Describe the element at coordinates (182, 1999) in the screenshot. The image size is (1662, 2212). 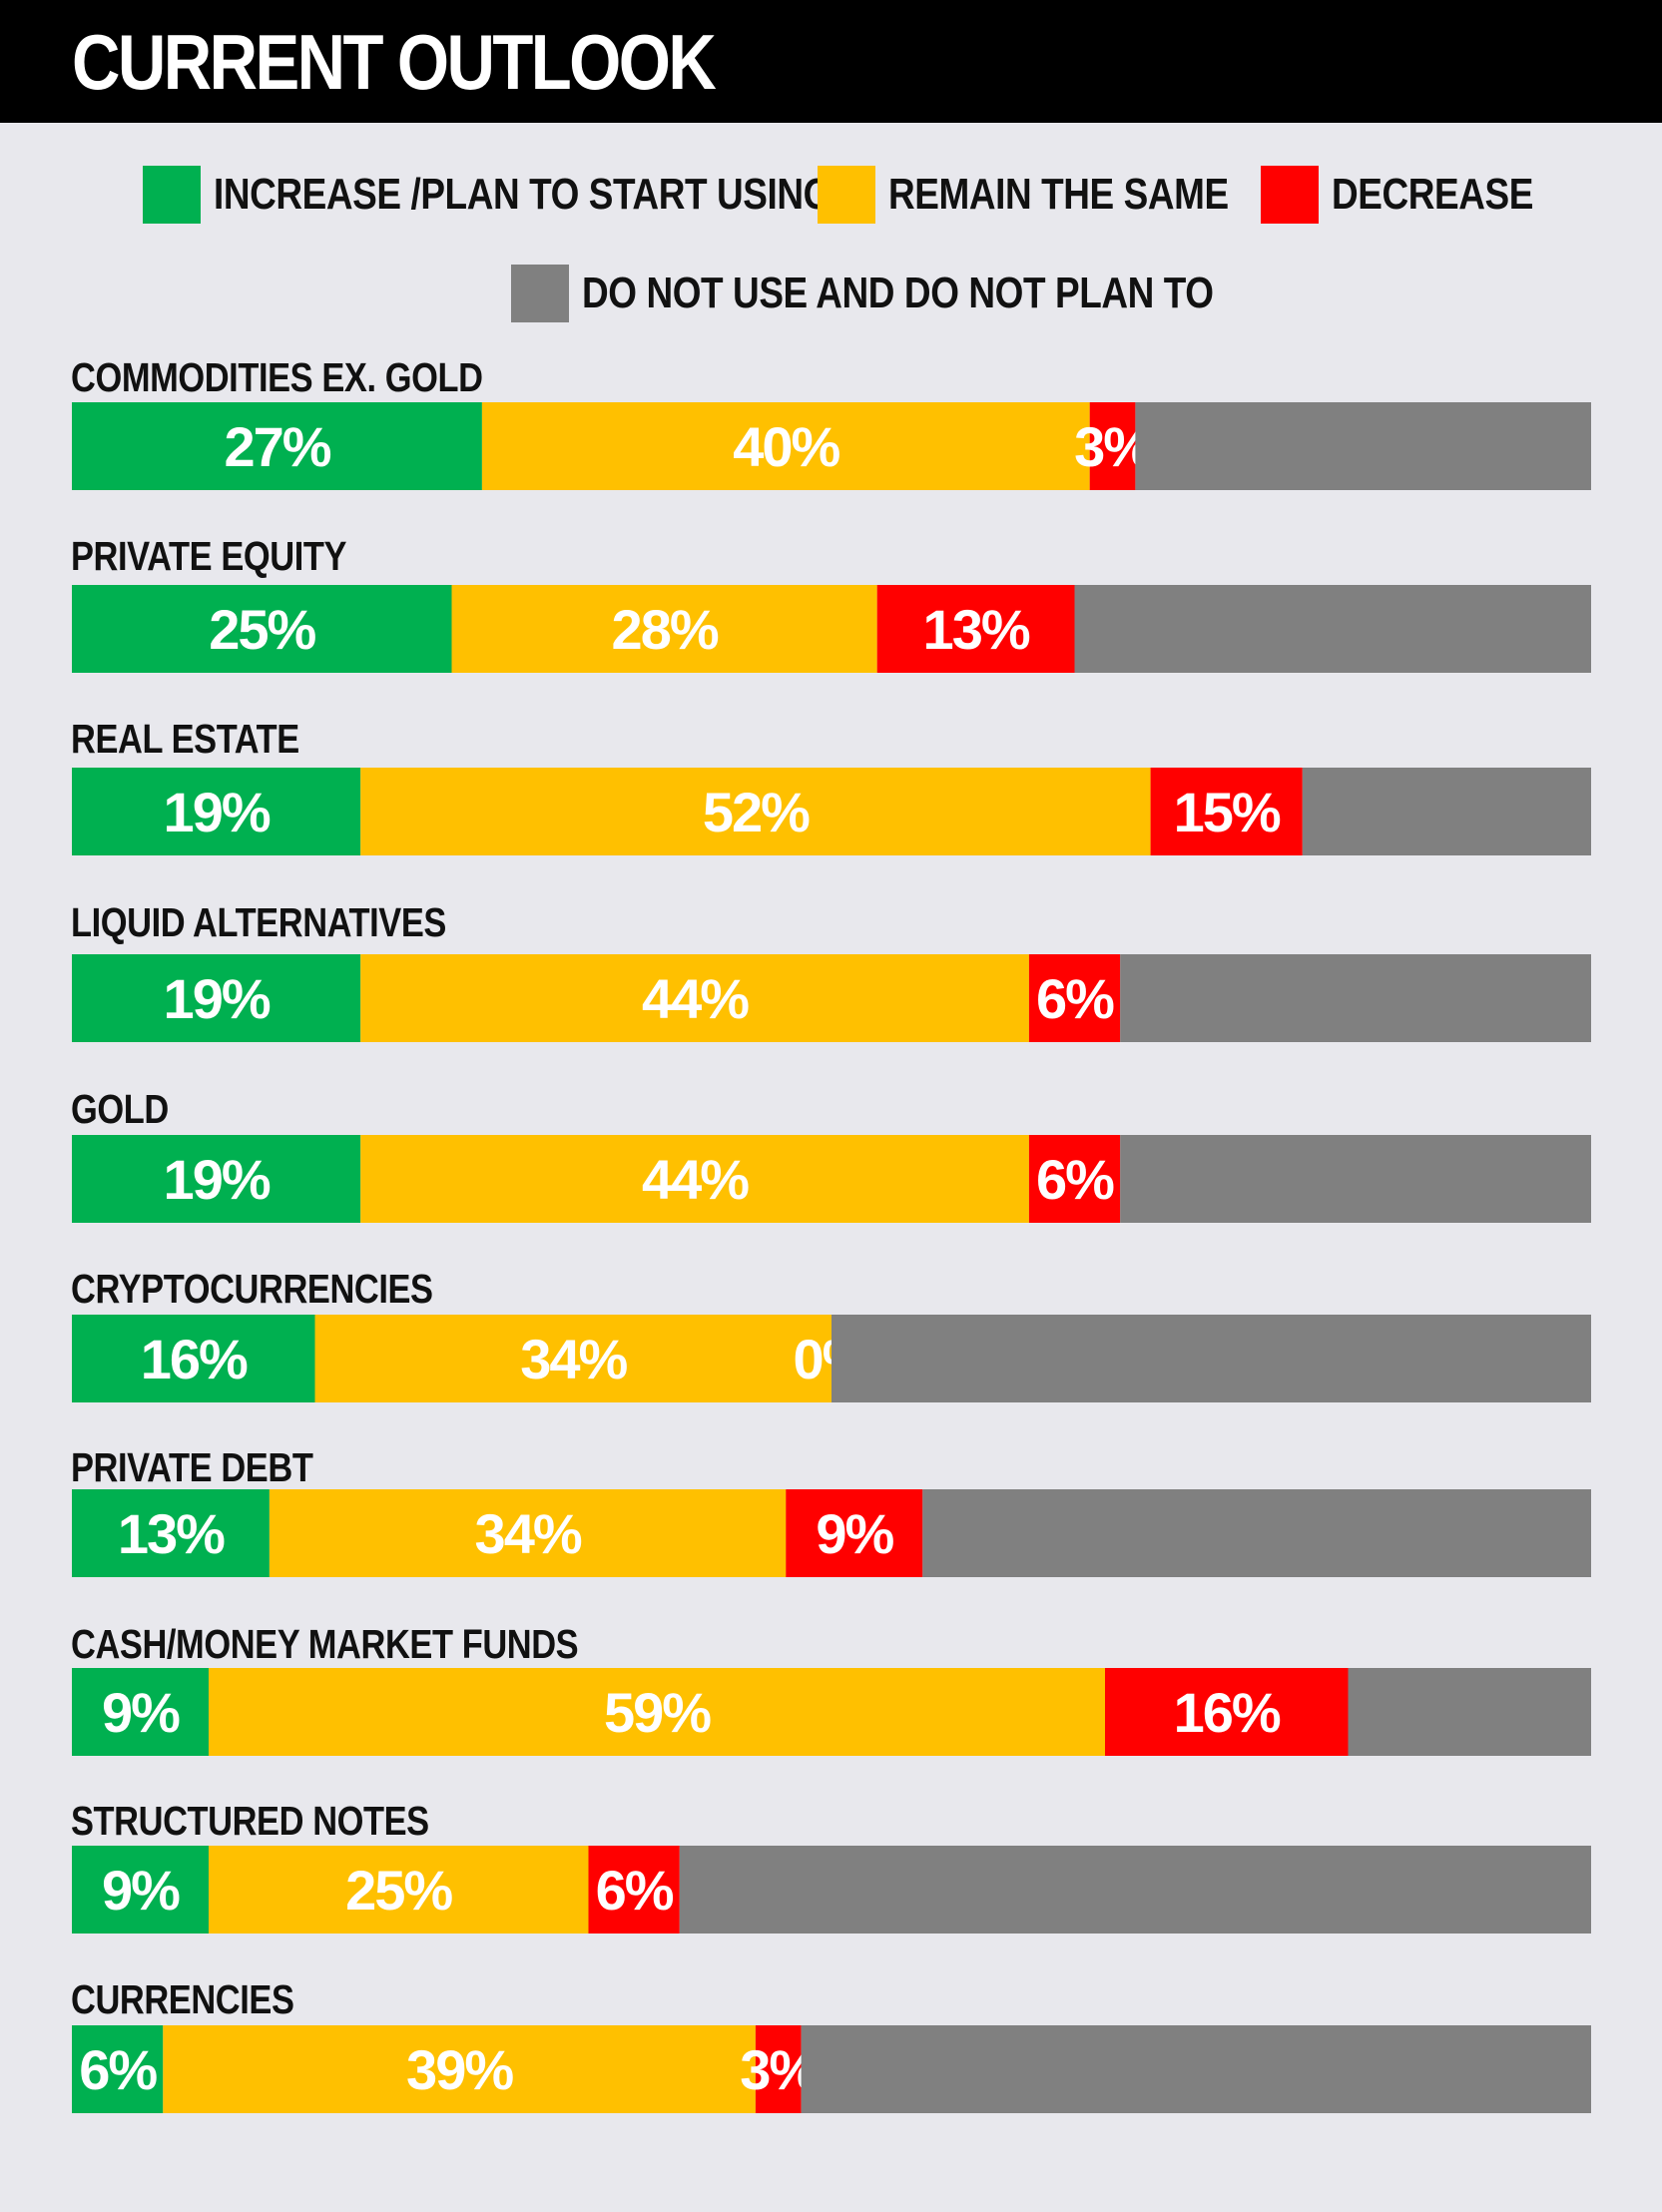
I see `row-label: CURRENCIES` at that location.